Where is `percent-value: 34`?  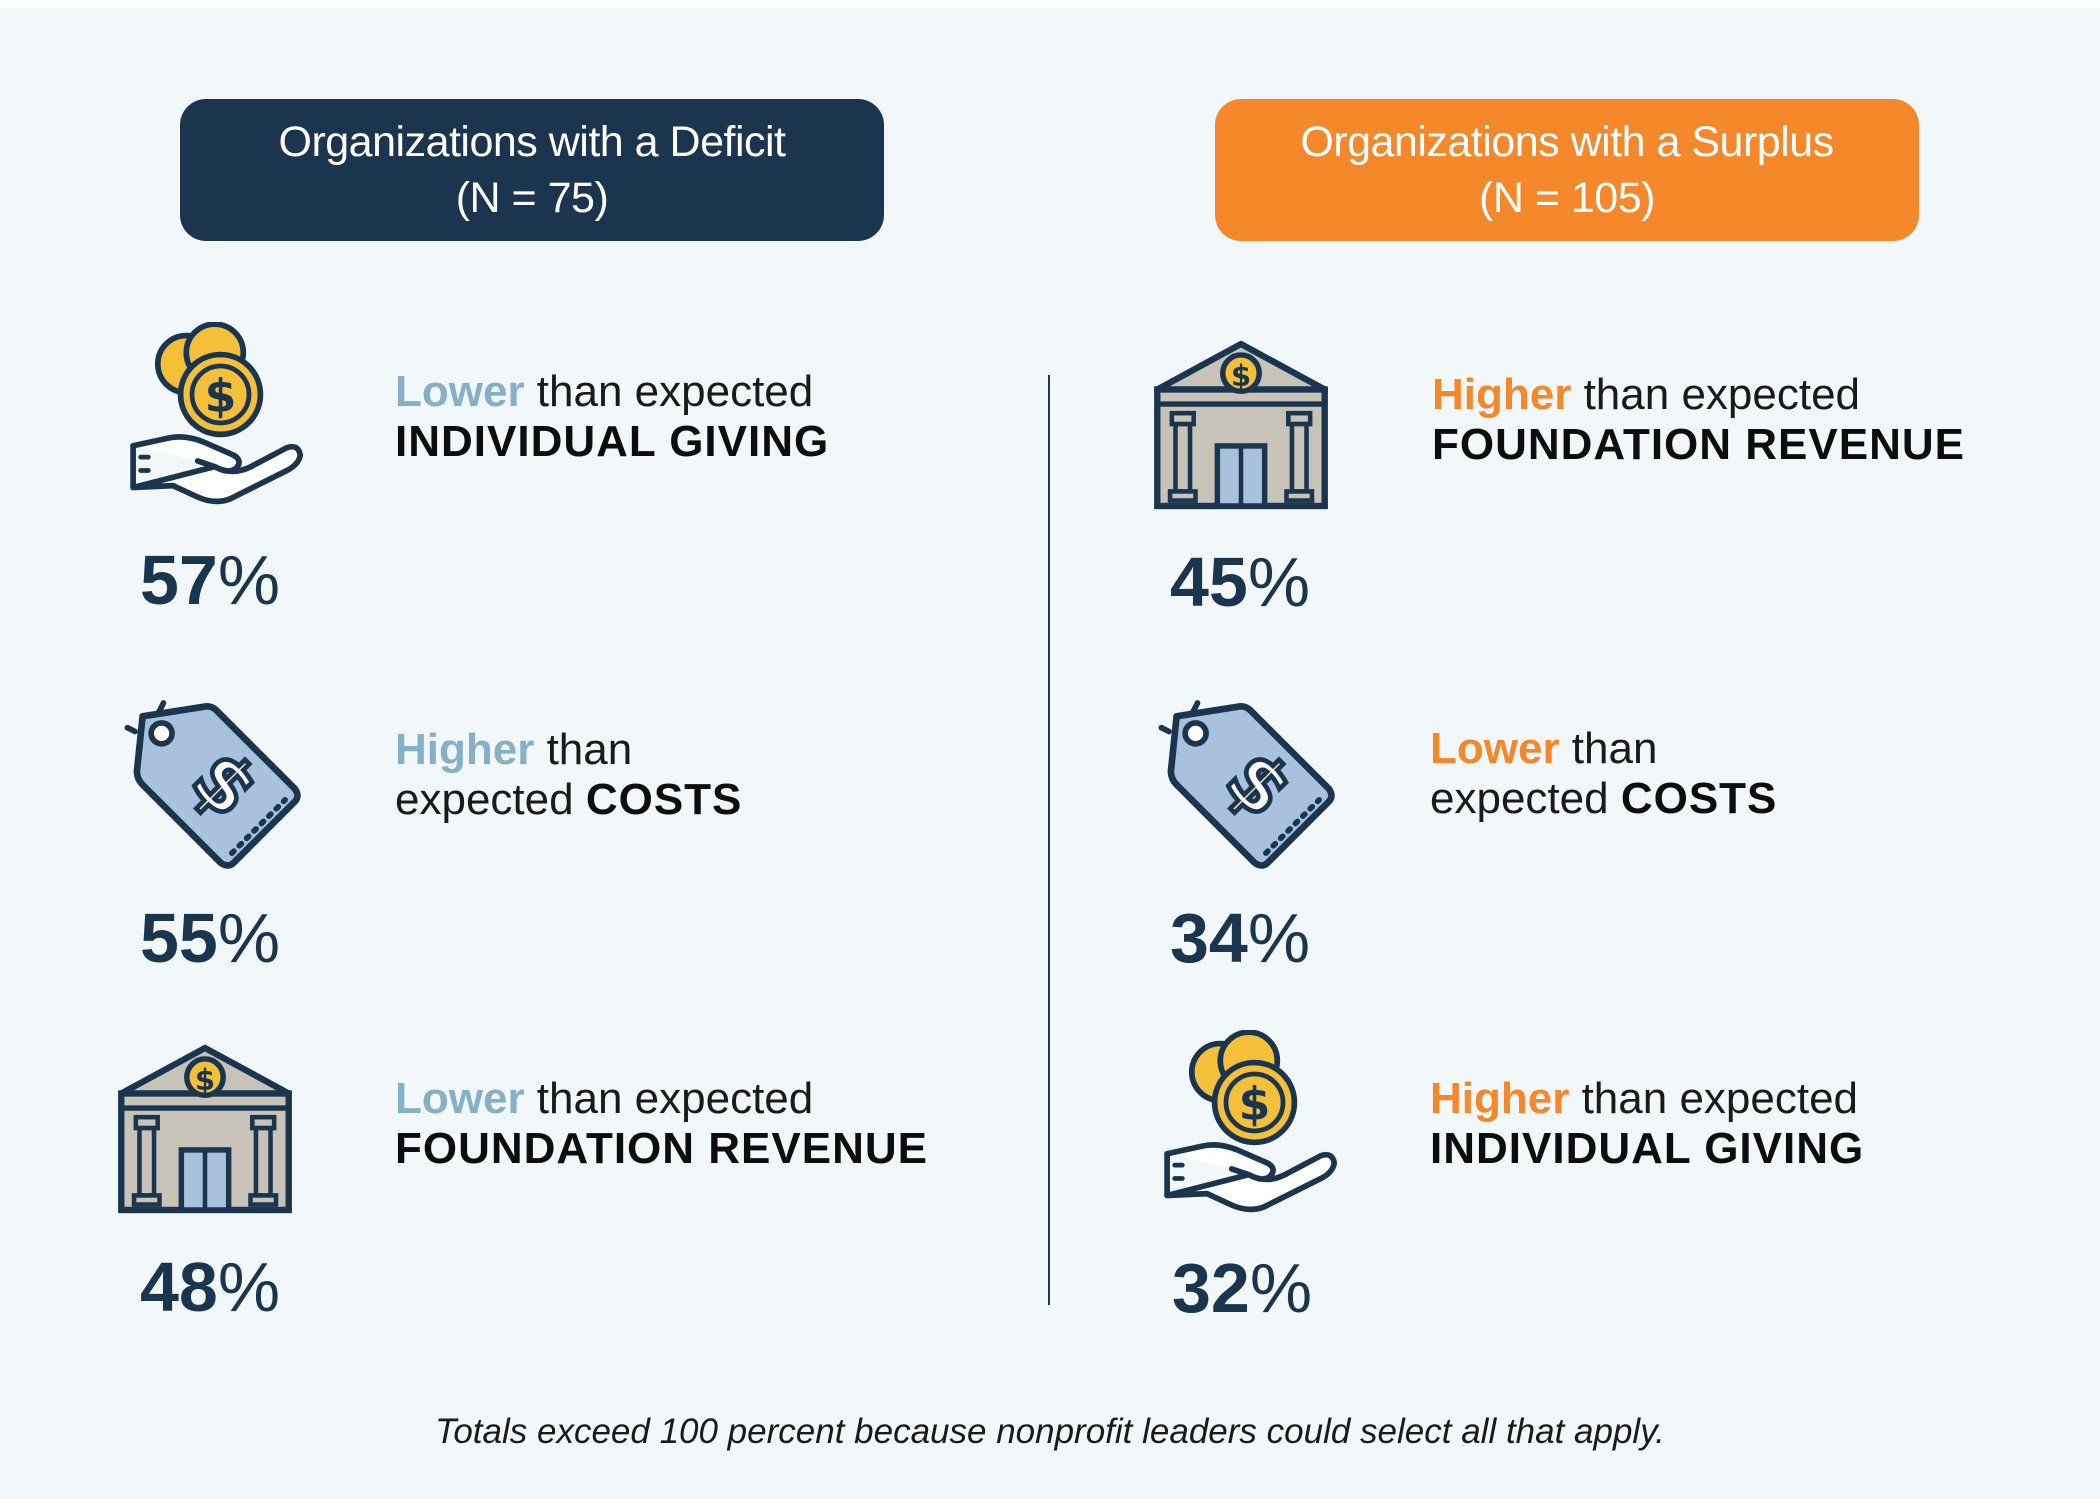
percent-value: 34 is located at coordinates (1209, 938).